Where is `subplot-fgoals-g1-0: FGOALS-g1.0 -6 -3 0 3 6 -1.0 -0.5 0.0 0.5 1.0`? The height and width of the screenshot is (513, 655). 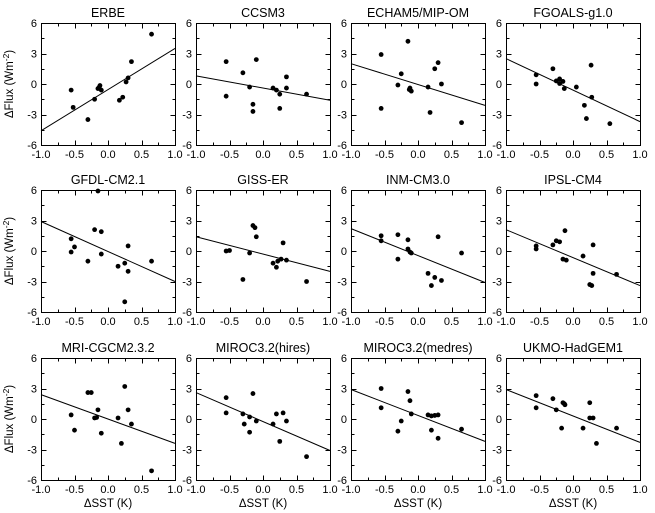
subplot-fgoals-g1-0: FGOALS-g1.0 -6 -3 0 3 6 -1.0 -0.5 0.0 0.5 1.0 is located at coordinates (569, 83).